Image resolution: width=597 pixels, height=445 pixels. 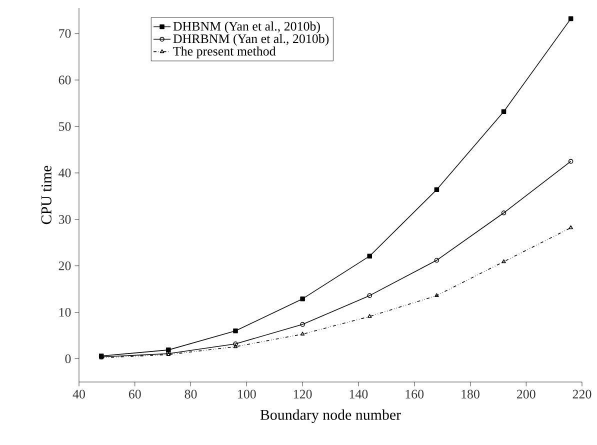 What do you see at coordinates (330, 416) in the screenshot?
I see `x-axis-title: Boundary node number` at bounding box center [330, 416].